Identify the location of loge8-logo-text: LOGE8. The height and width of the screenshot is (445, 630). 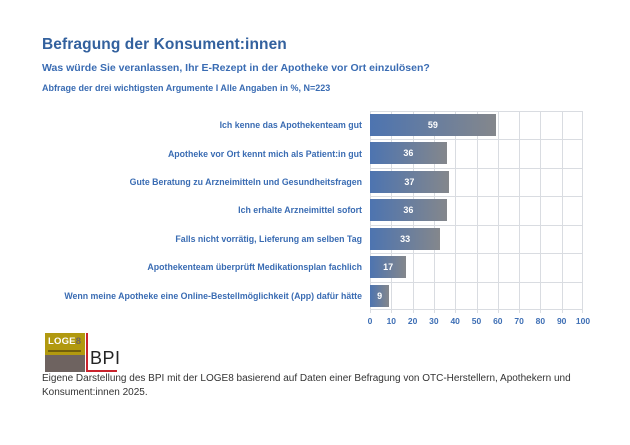
(65, 341).